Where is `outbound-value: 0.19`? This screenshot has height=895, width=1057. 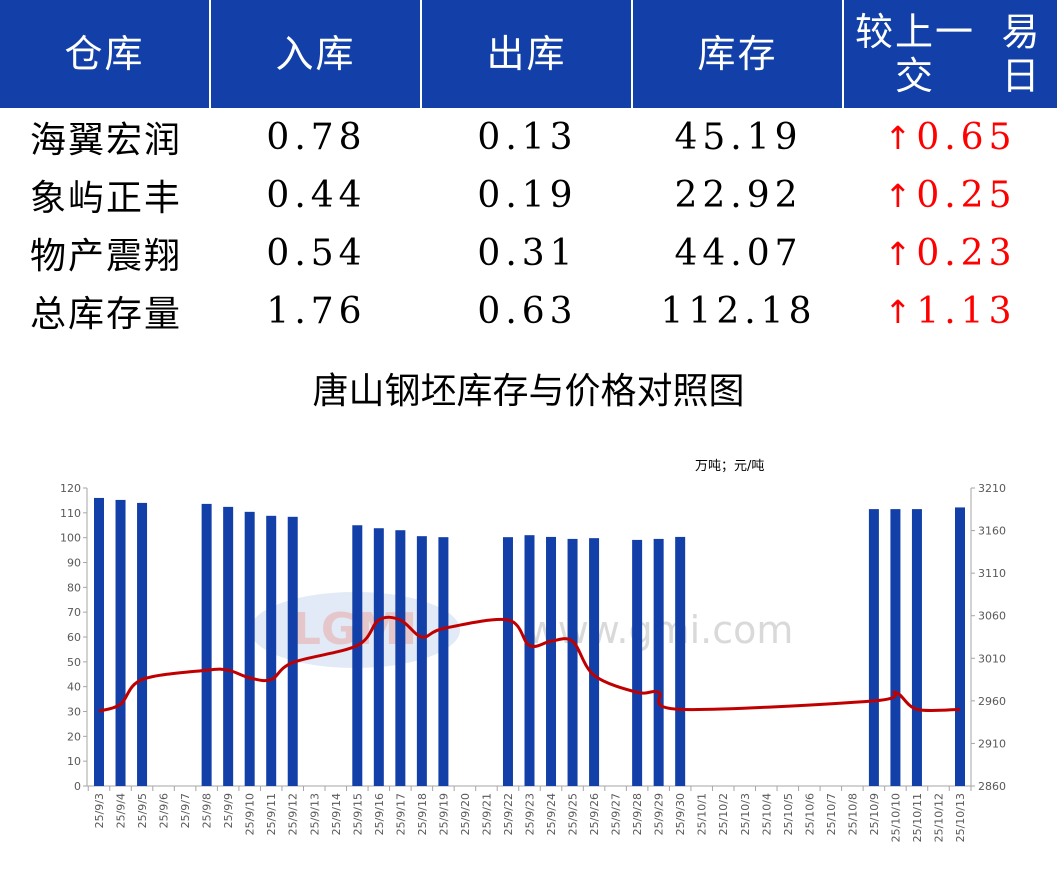 outbound-value: 0.19 is located at coordinates (527, 195).